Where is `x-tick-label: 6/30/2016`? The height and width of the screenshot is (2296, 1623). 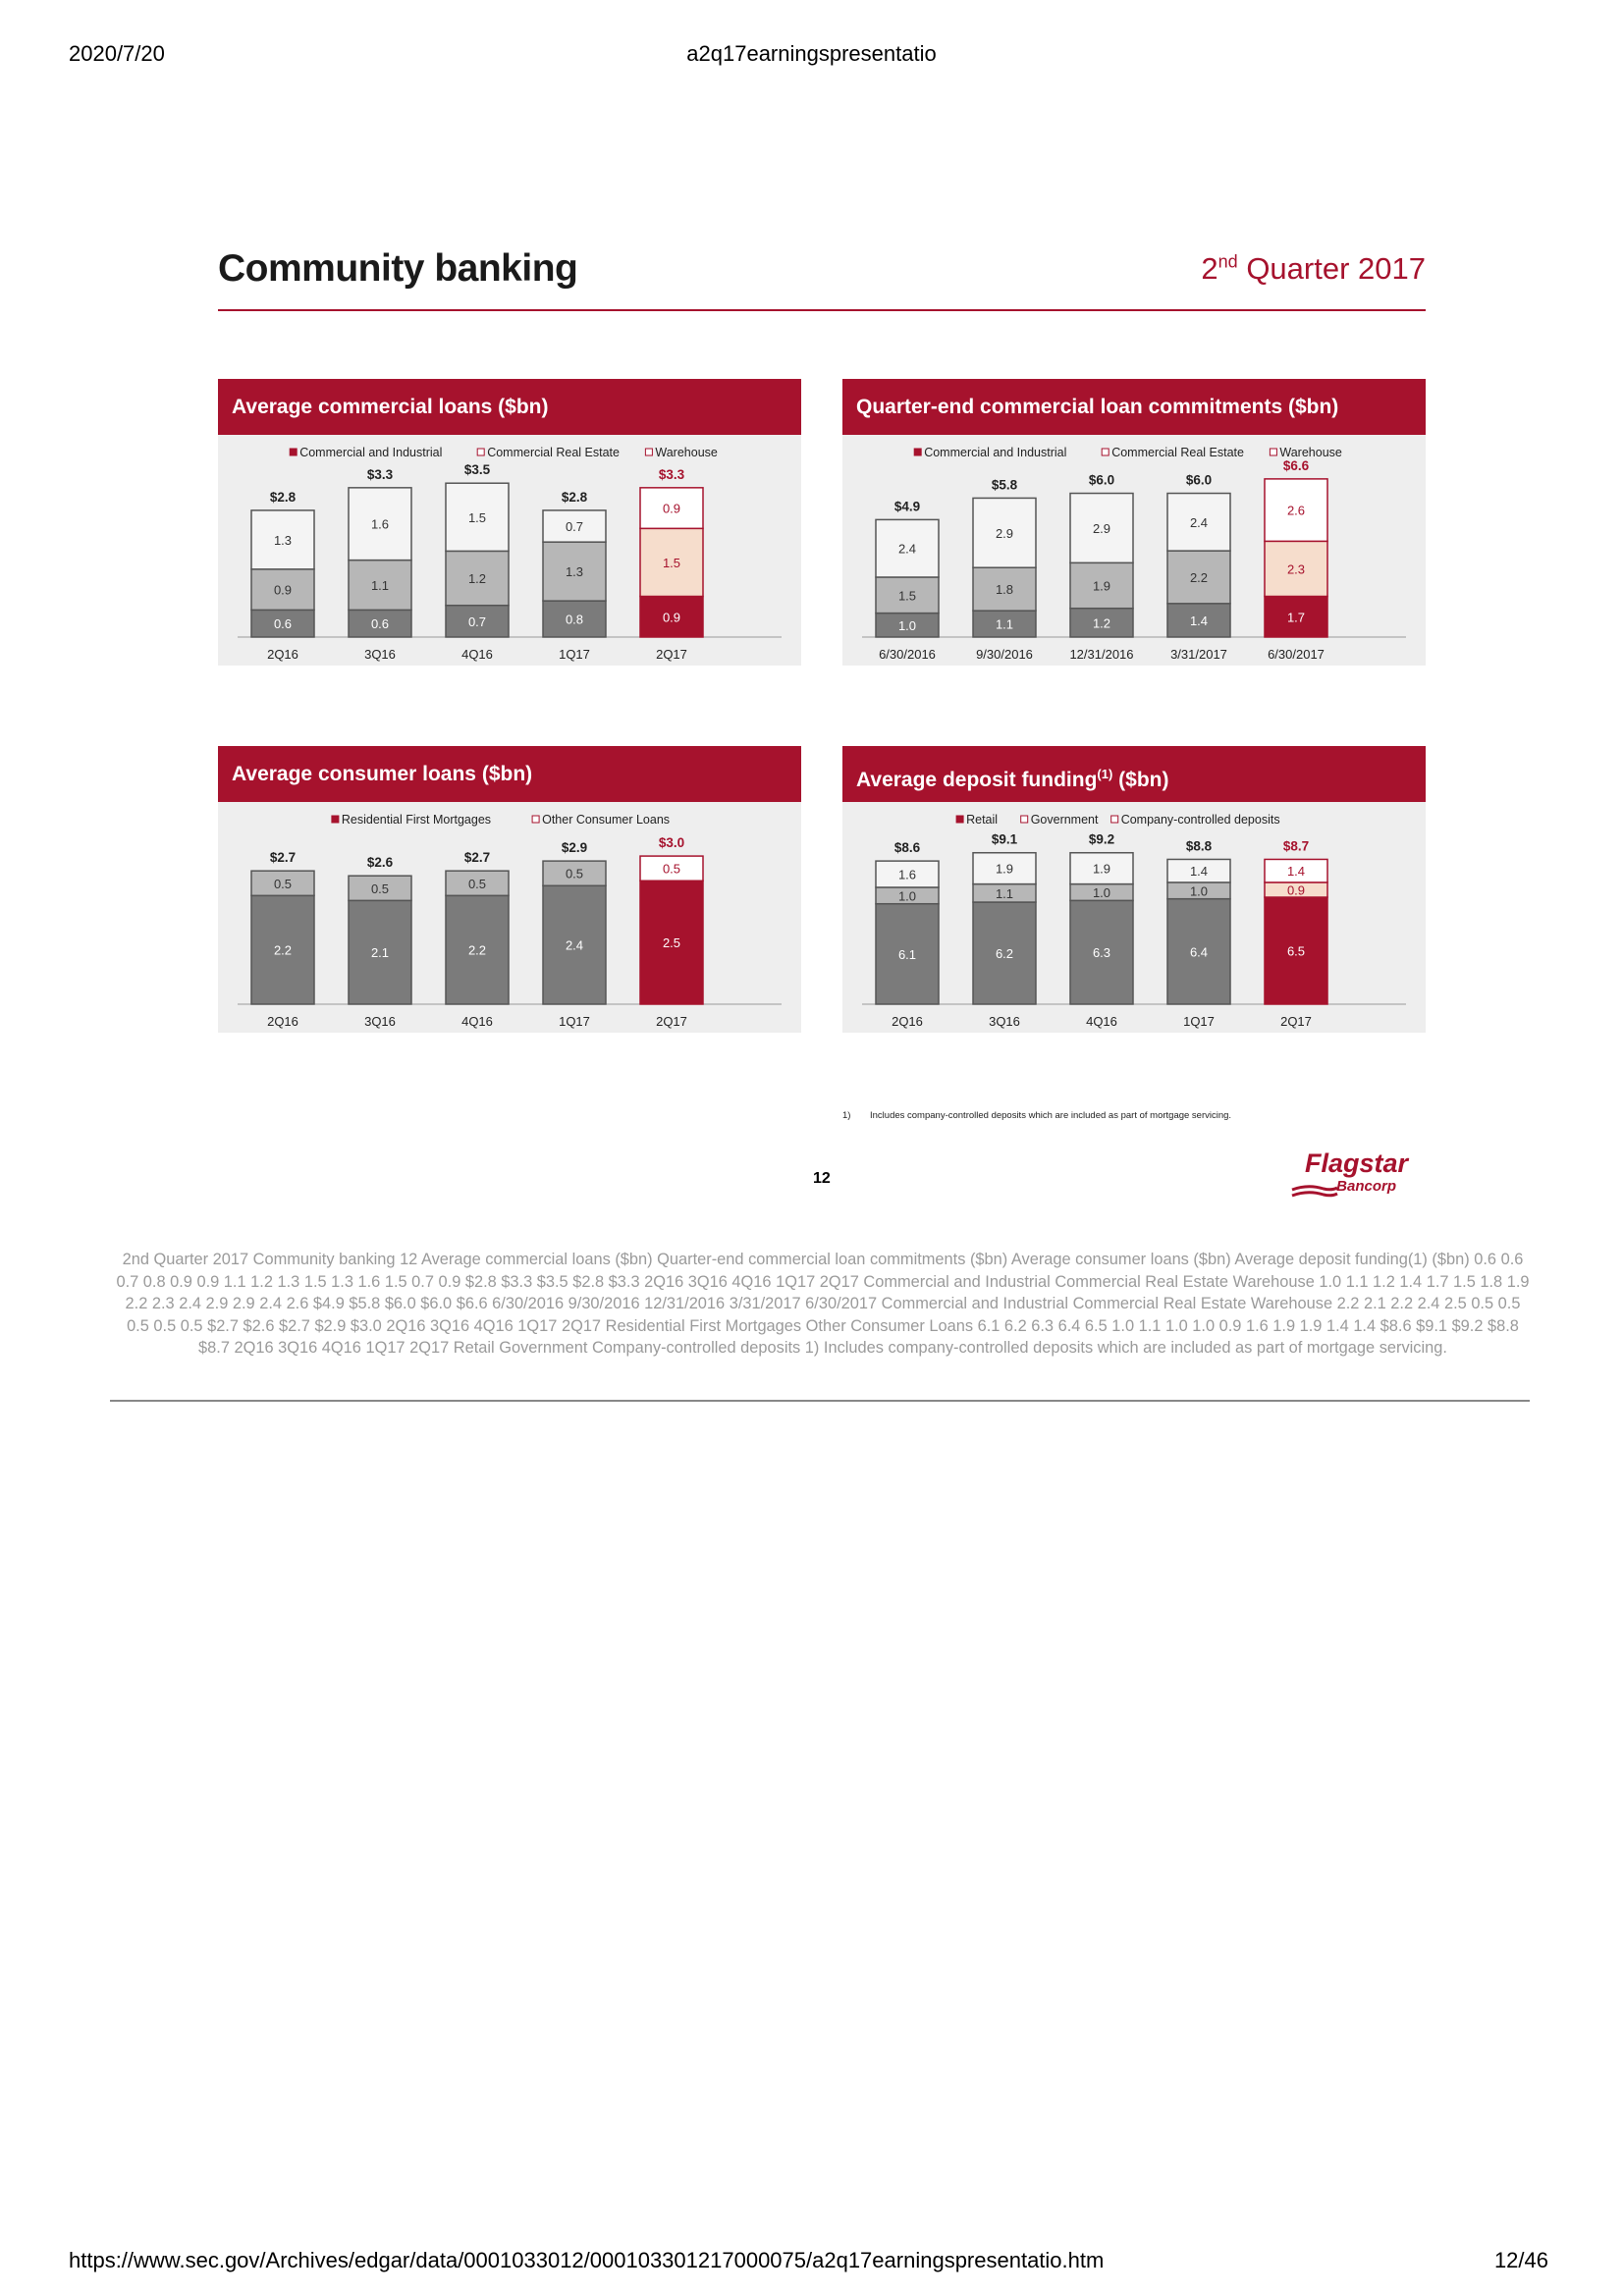
x-tick-label: 6/30/2016 is located at coordinates (907, 654).